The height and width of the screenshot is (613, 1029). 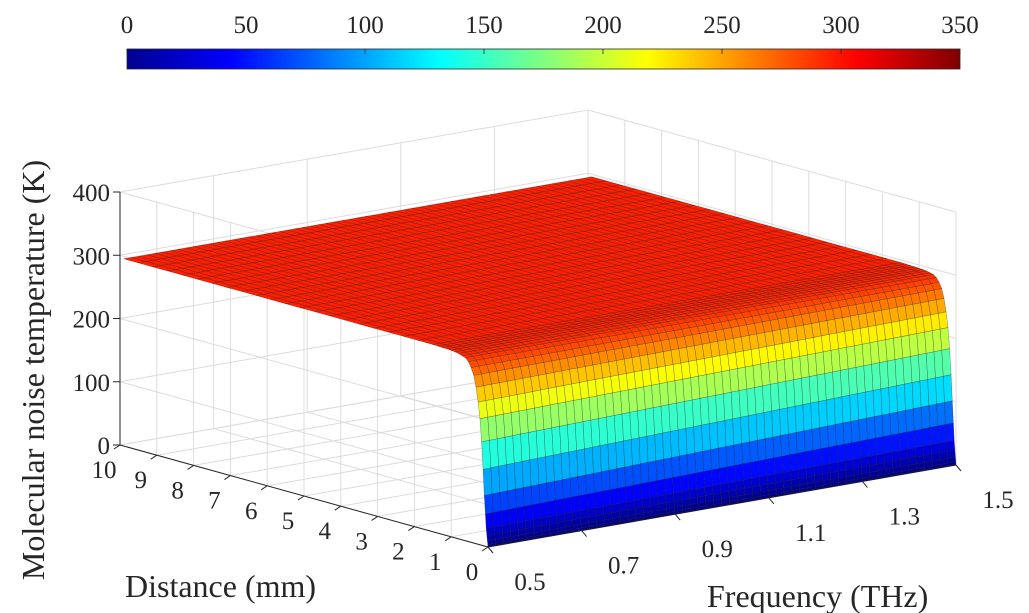 I want to click on z-tick-label: 200, so click(x=92, y=320).